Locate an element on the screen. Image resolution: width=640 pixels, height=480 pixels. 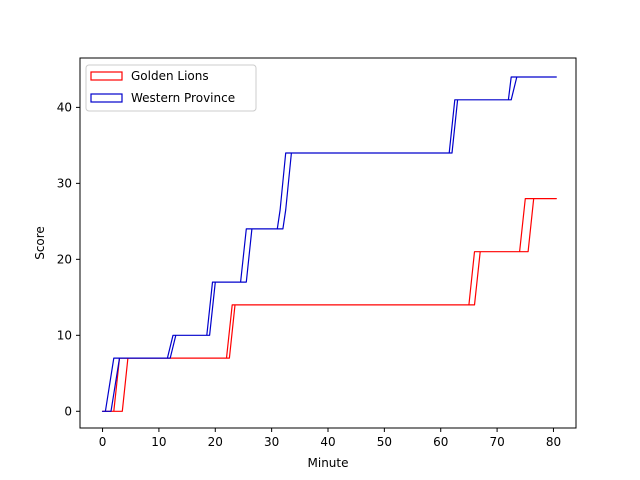
x-axis: 0 10 20 30 40 50 60 70 80 is located at coordinates (330, 438).